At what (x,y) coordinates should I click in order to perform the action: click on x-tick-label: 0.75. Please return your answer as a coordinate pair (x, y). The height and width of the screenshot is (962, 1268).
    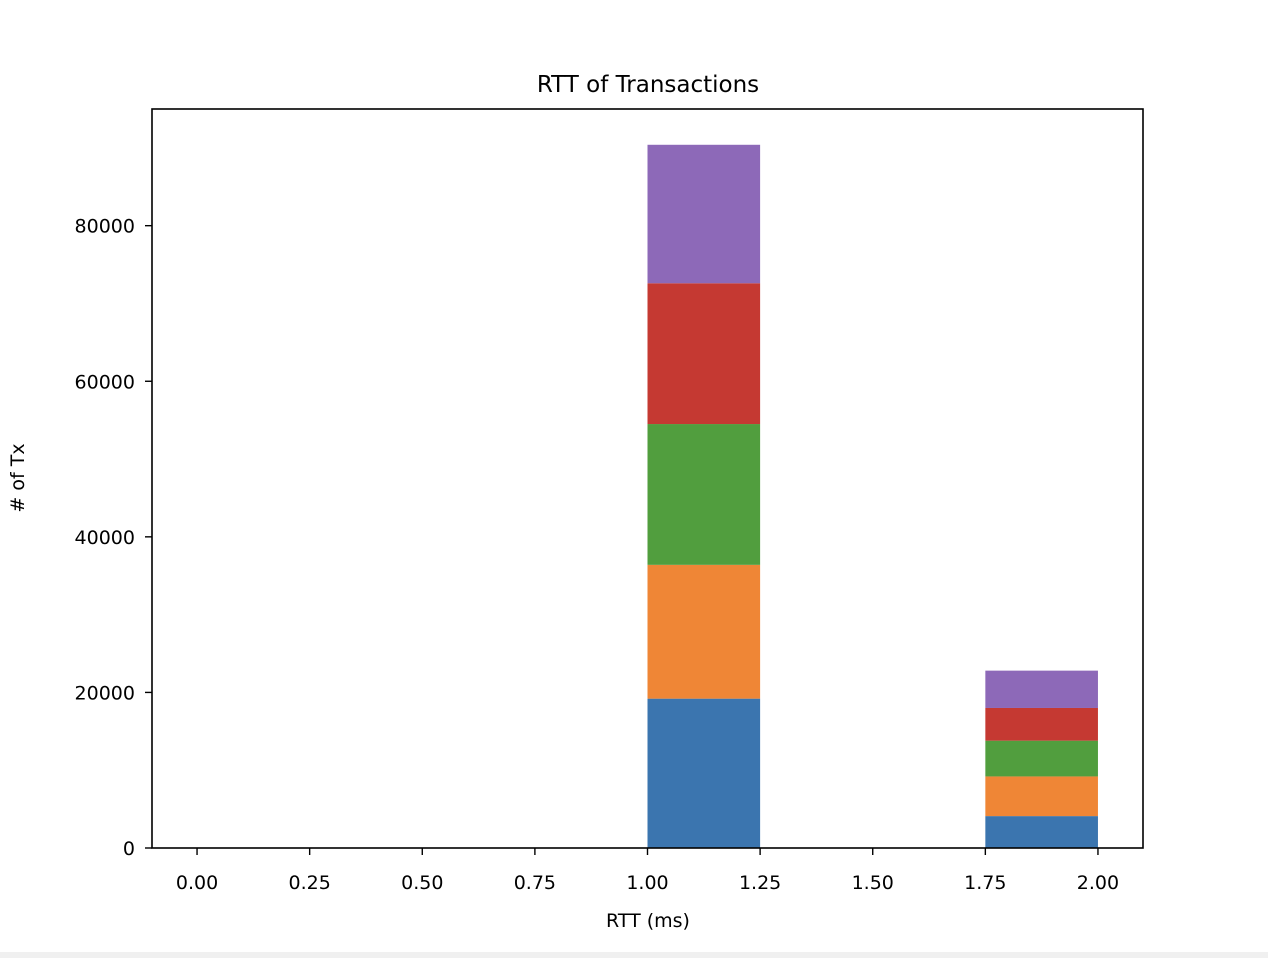
    Looking at the image, I should click on (535, 883).